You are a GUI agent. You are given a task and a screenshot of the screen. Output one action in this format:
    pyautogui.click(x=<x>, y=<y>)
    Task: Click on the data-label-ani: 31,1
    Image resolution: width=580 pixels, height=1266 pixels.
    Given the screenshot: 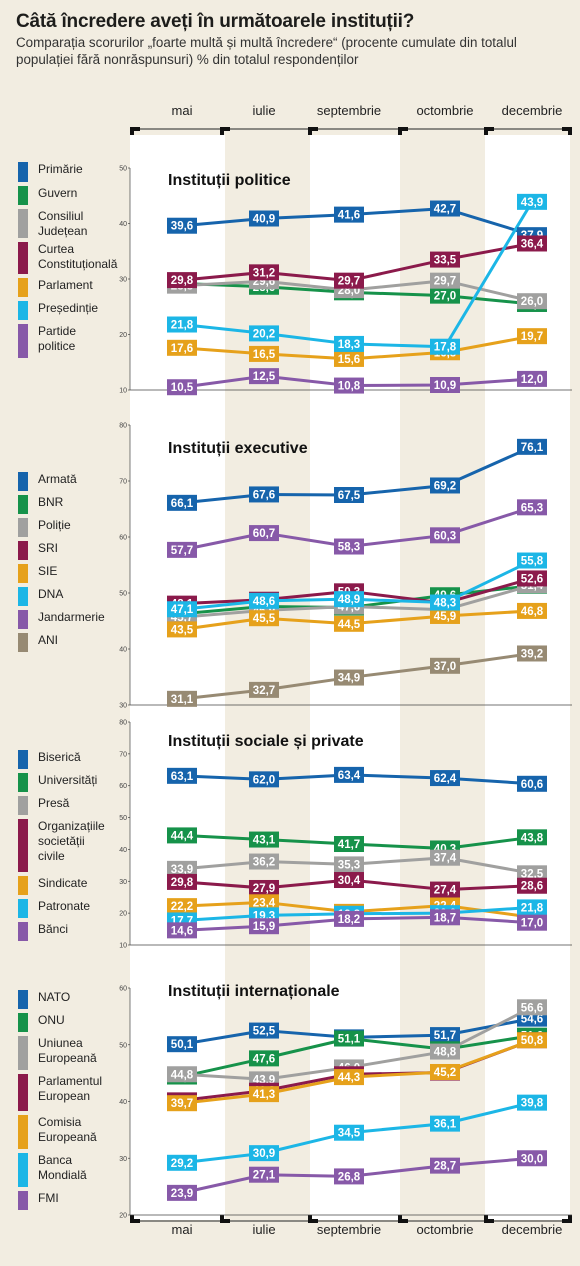 What is the action you would take?
    pyautogui.click(x=182, y=698)
    